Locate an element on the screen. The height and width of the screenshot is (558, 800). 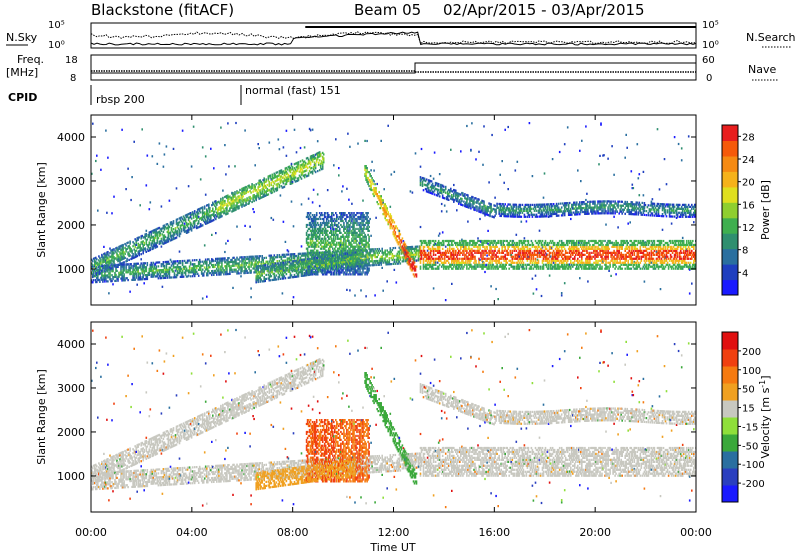
nsky-tick-low: 10⁰ is located at coordinates (56, 45).